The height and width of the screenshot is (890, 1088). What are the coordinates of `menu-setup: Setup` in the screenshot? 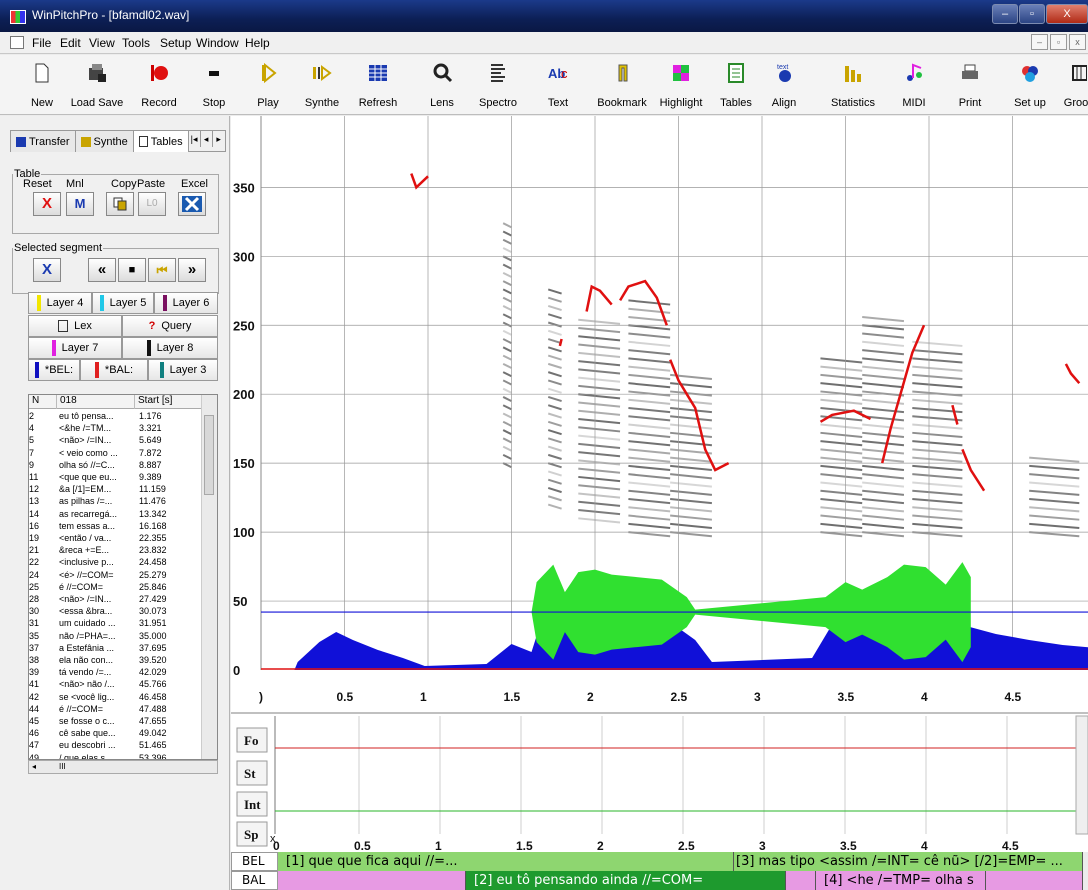 It's located at (176, 43).